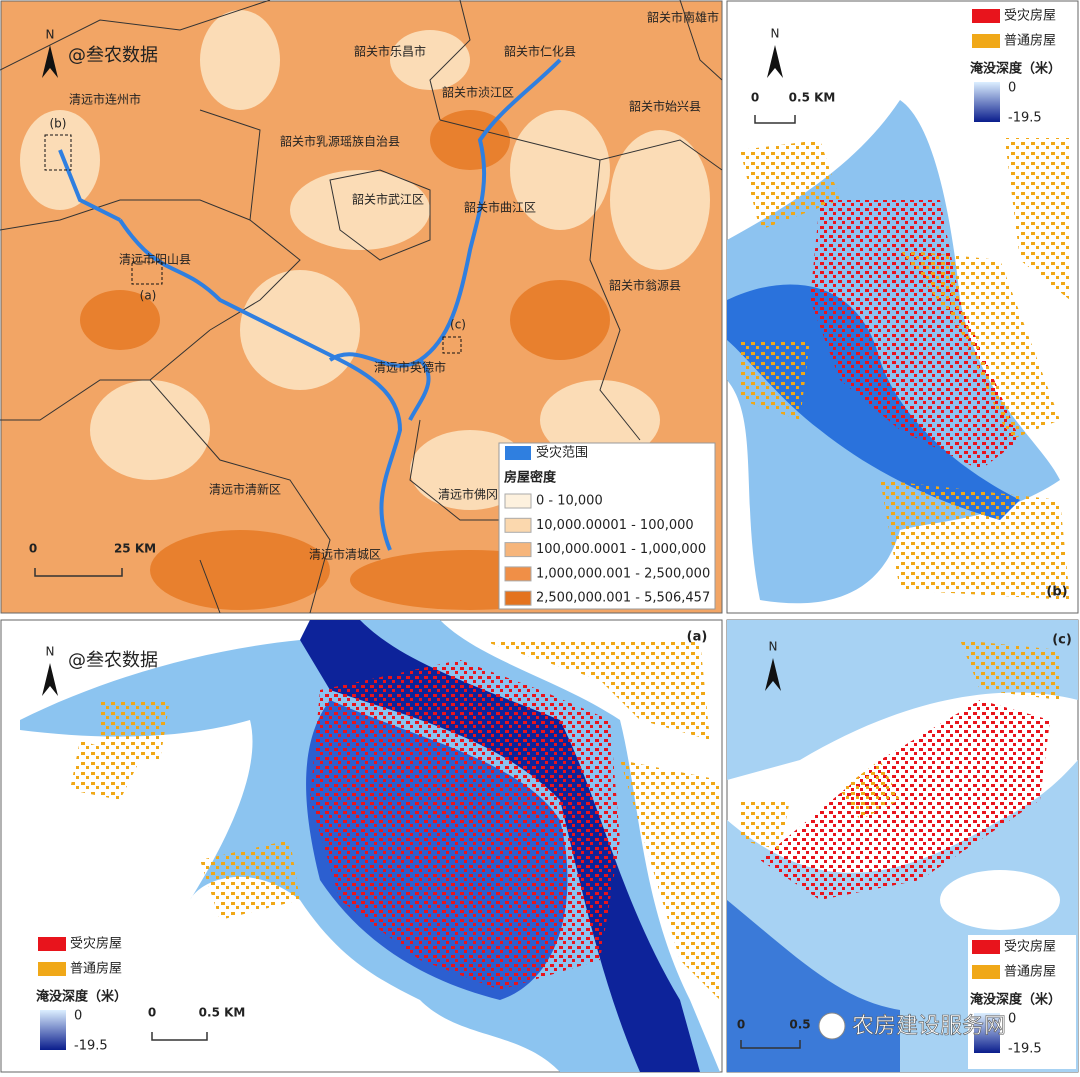  I want to click on region-label: 韶关市武江区, so click(388, 199).